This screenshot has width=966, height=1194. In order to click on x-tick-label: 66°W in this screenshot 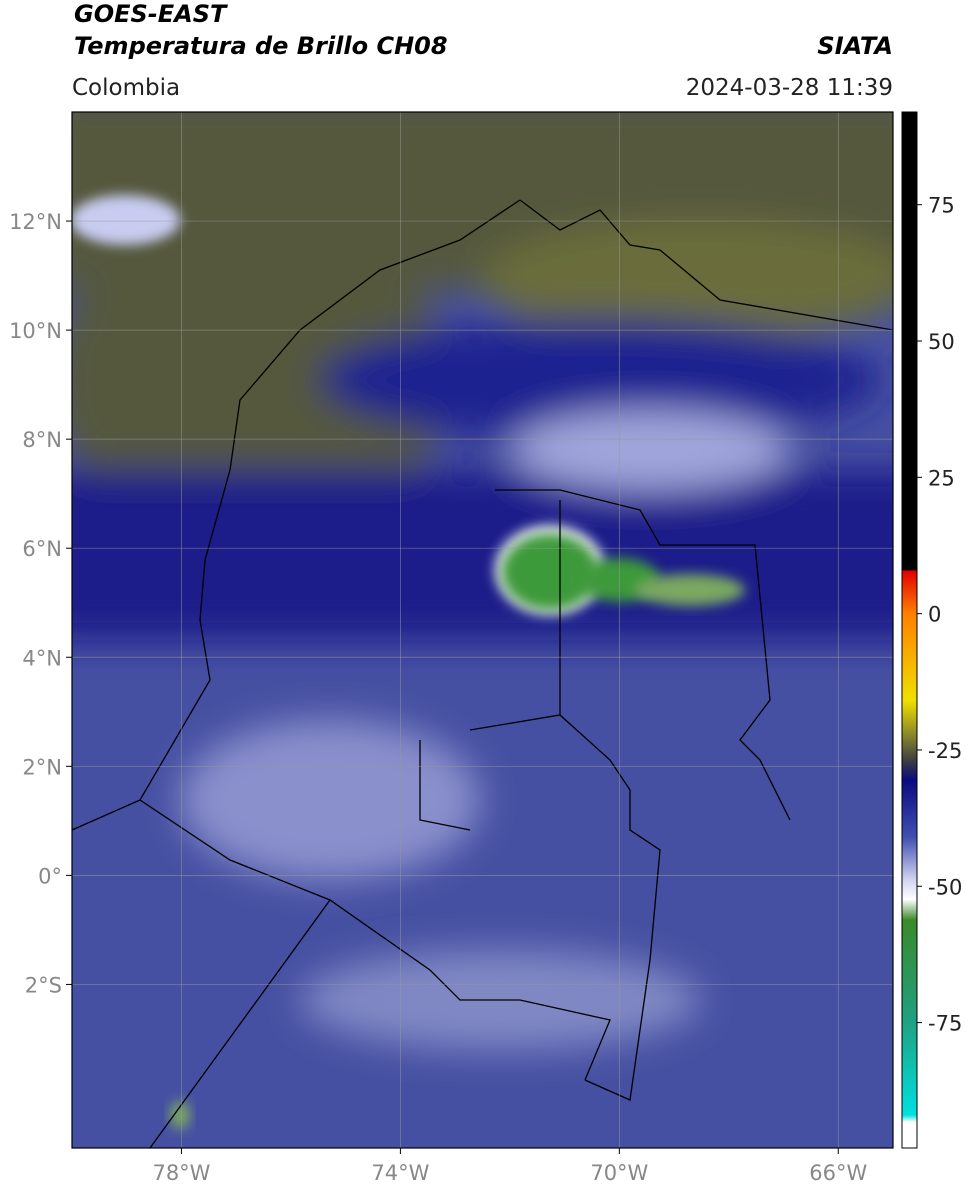, I will do `click(838, 1173)`.